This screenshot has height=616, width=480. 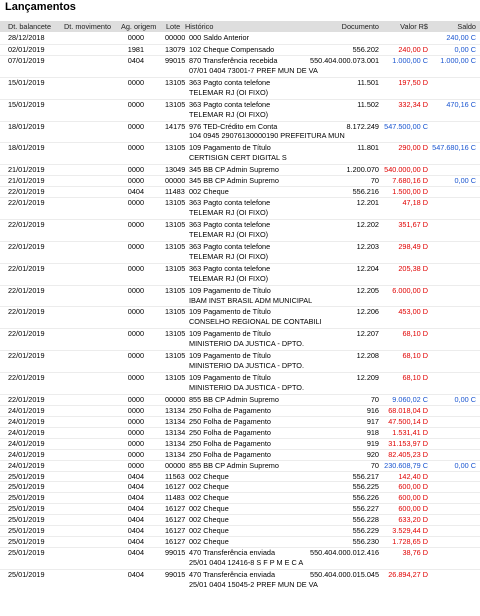 I want to click on cell-historico-detail: CONSELHO REGIONAL DE CONTABILI, so click(x=255, y=322).